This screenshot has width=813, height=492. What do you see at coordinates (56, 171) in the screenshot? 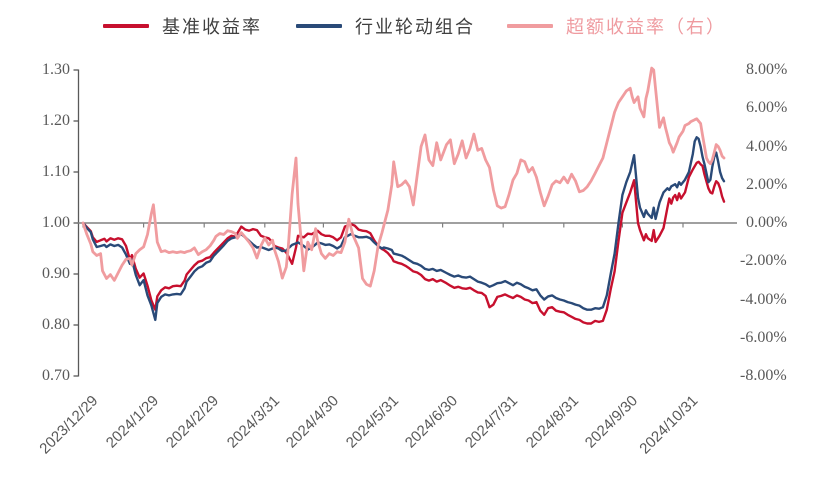
I see `left-axis-label: 1.10` at bounding box center [56, 171].